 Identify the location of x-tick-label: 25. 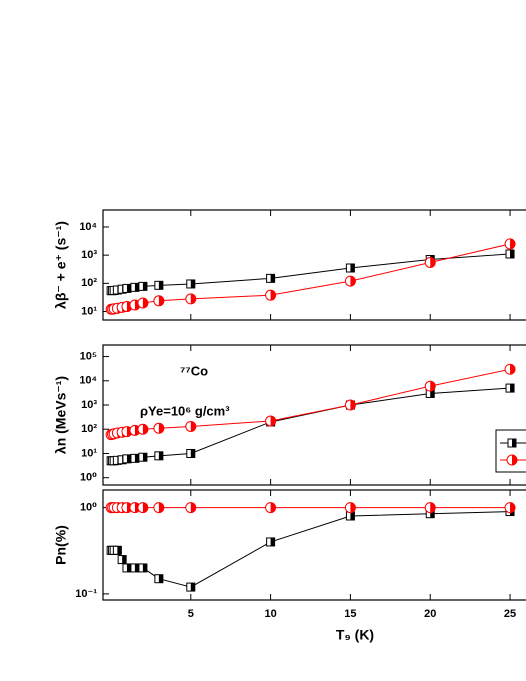
(510, 614).